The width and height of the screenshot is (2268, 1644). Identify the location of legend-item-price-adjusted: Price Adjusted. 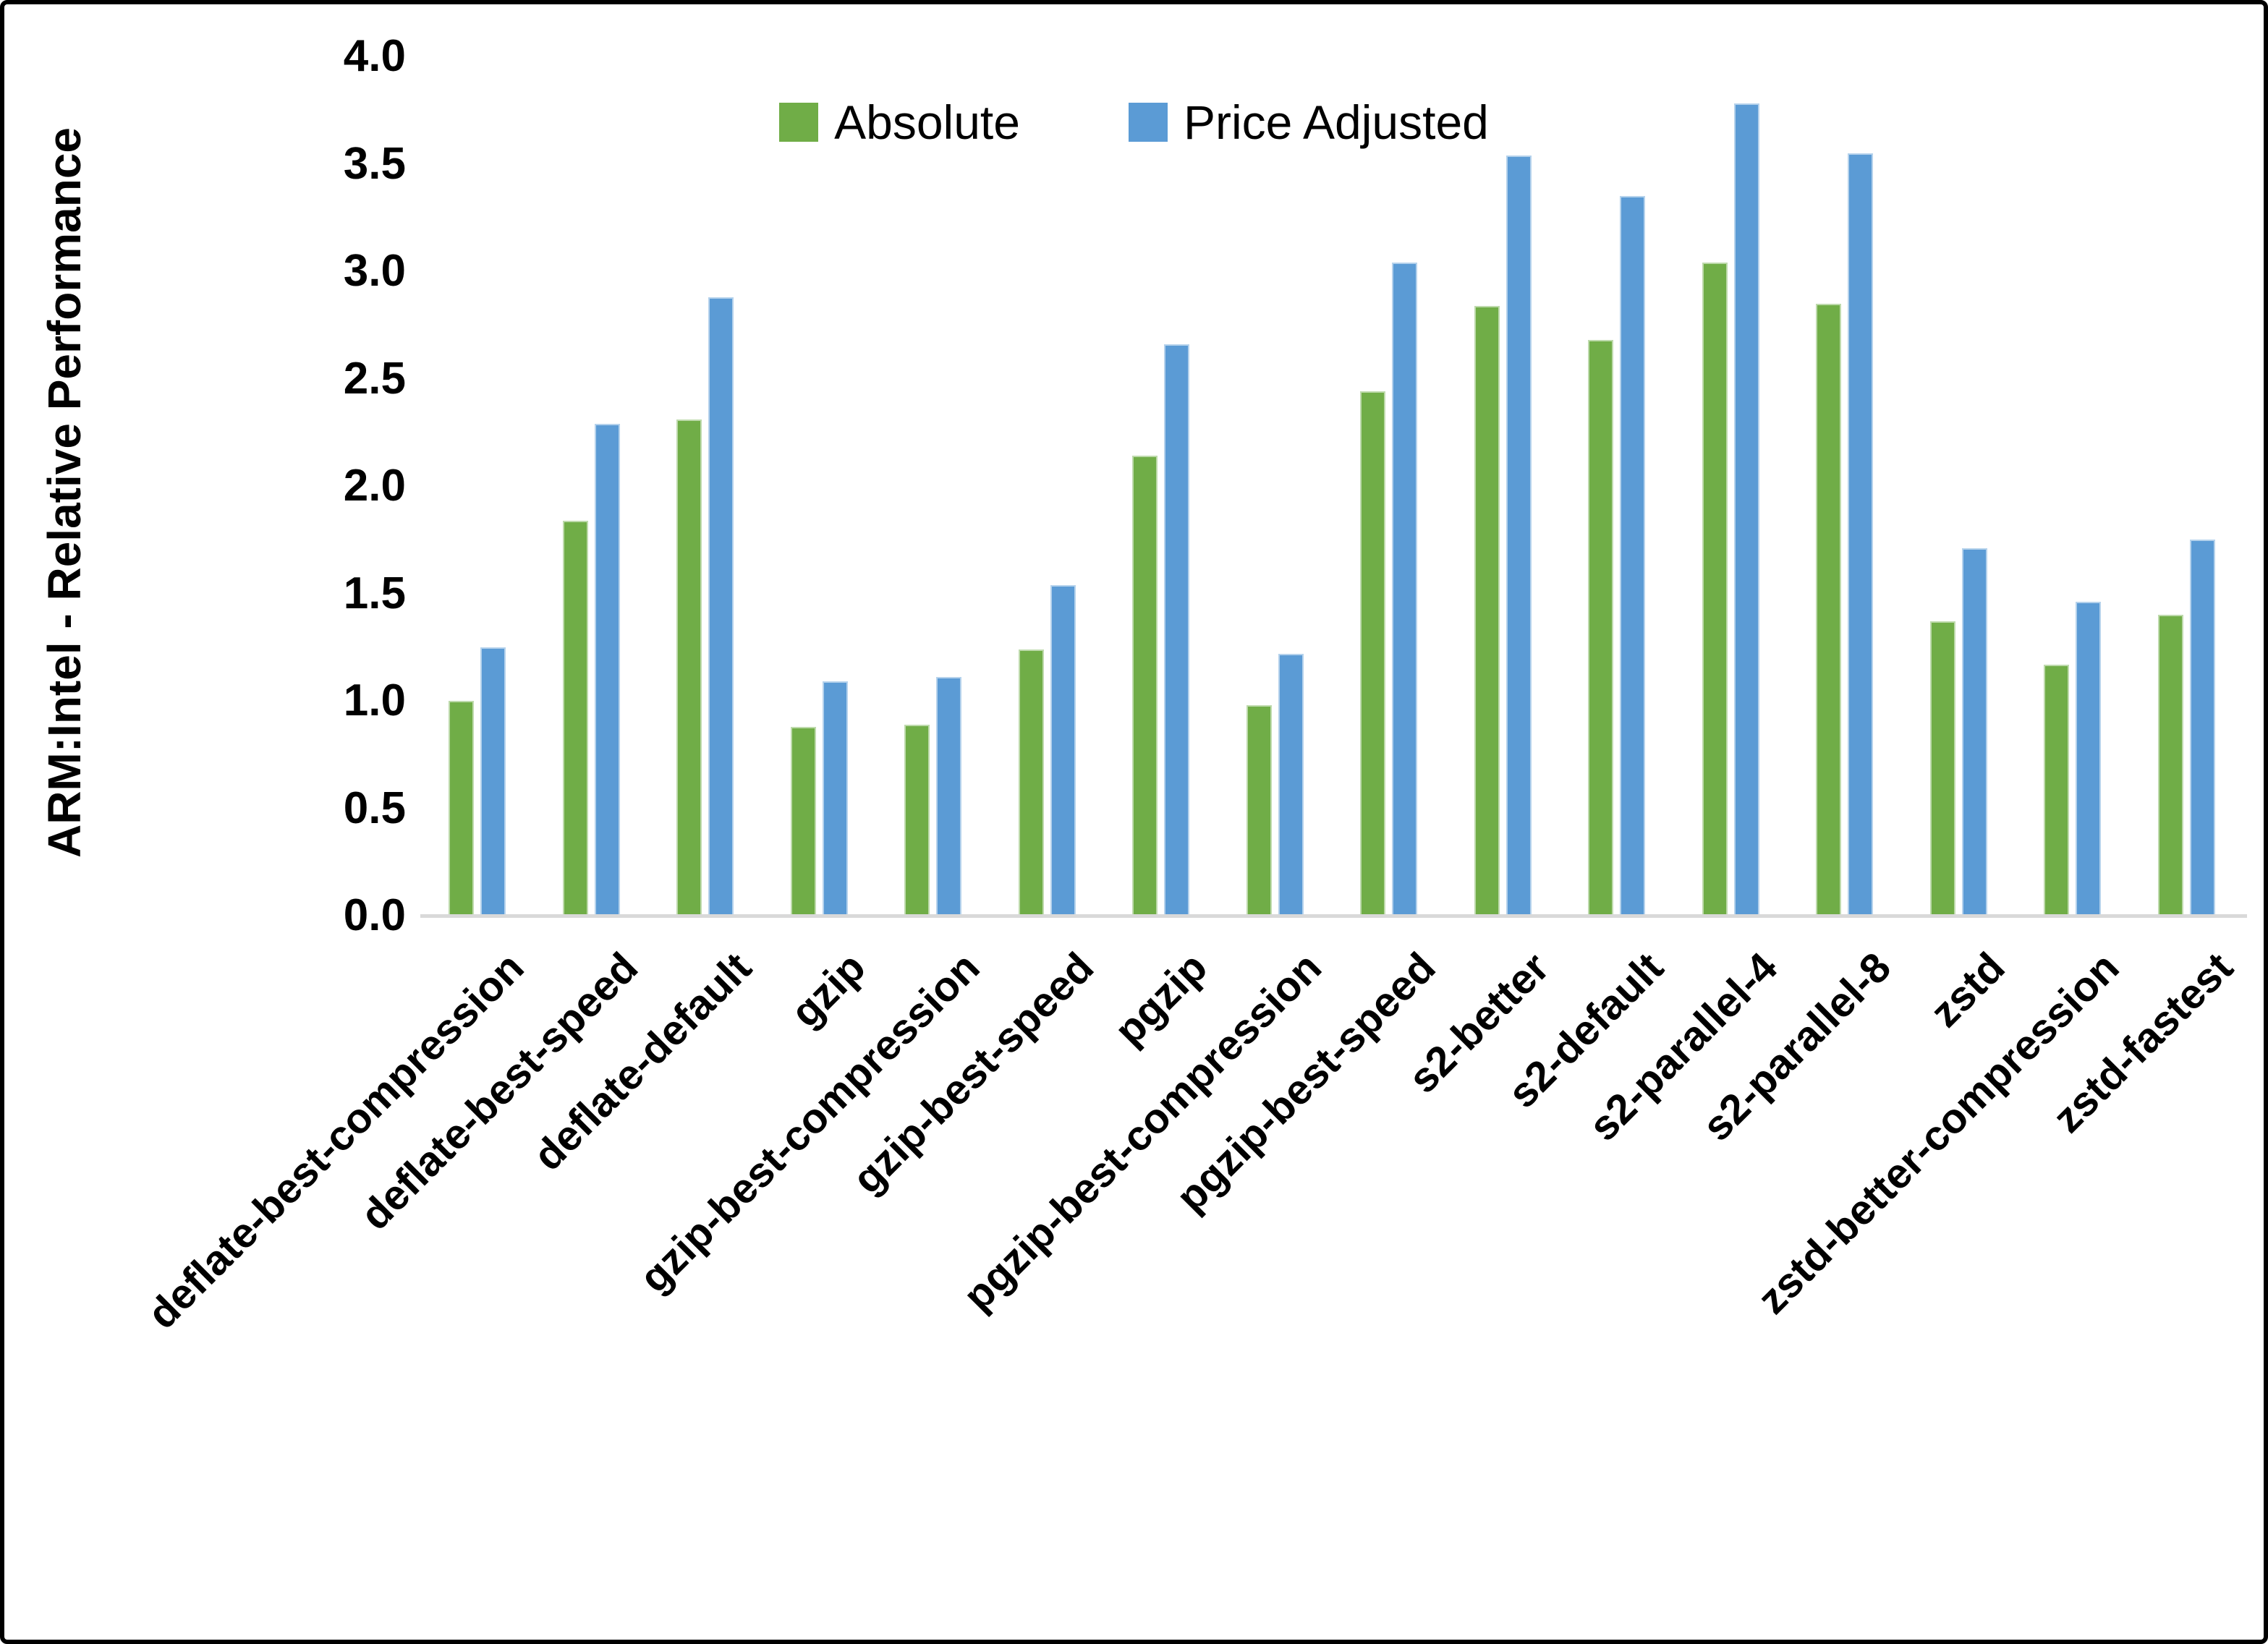
(1308, 122).